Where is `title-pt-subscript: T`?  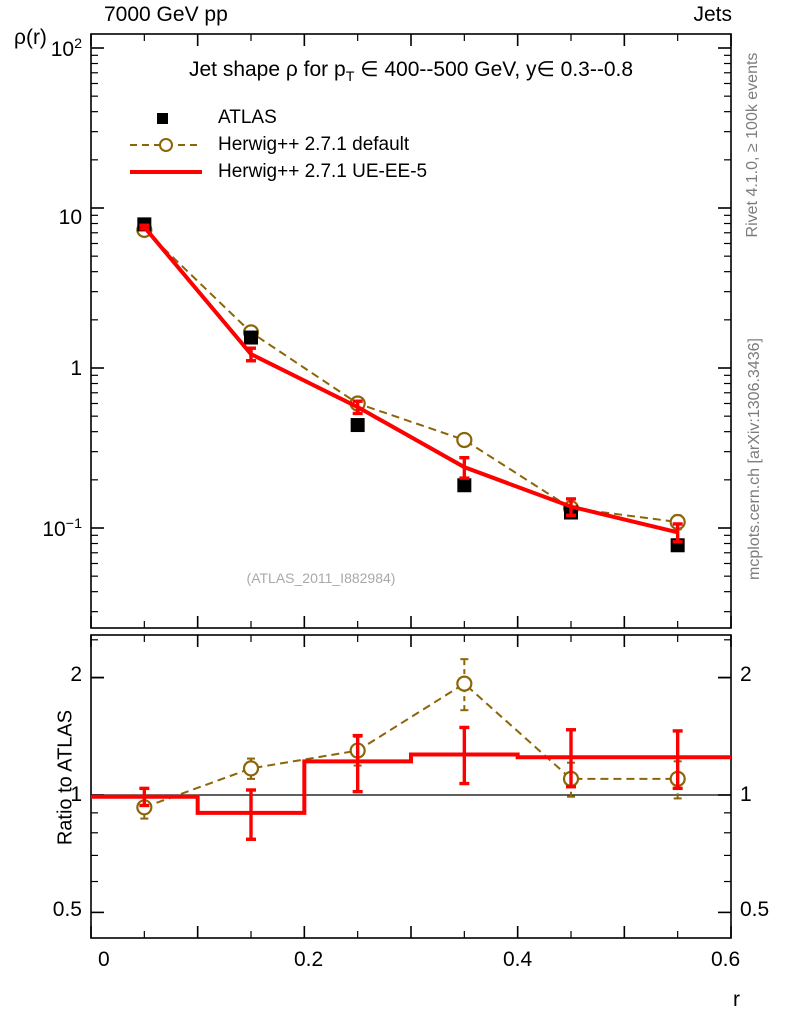 title-pt-subscript: T is located at coordinates (350, 77).